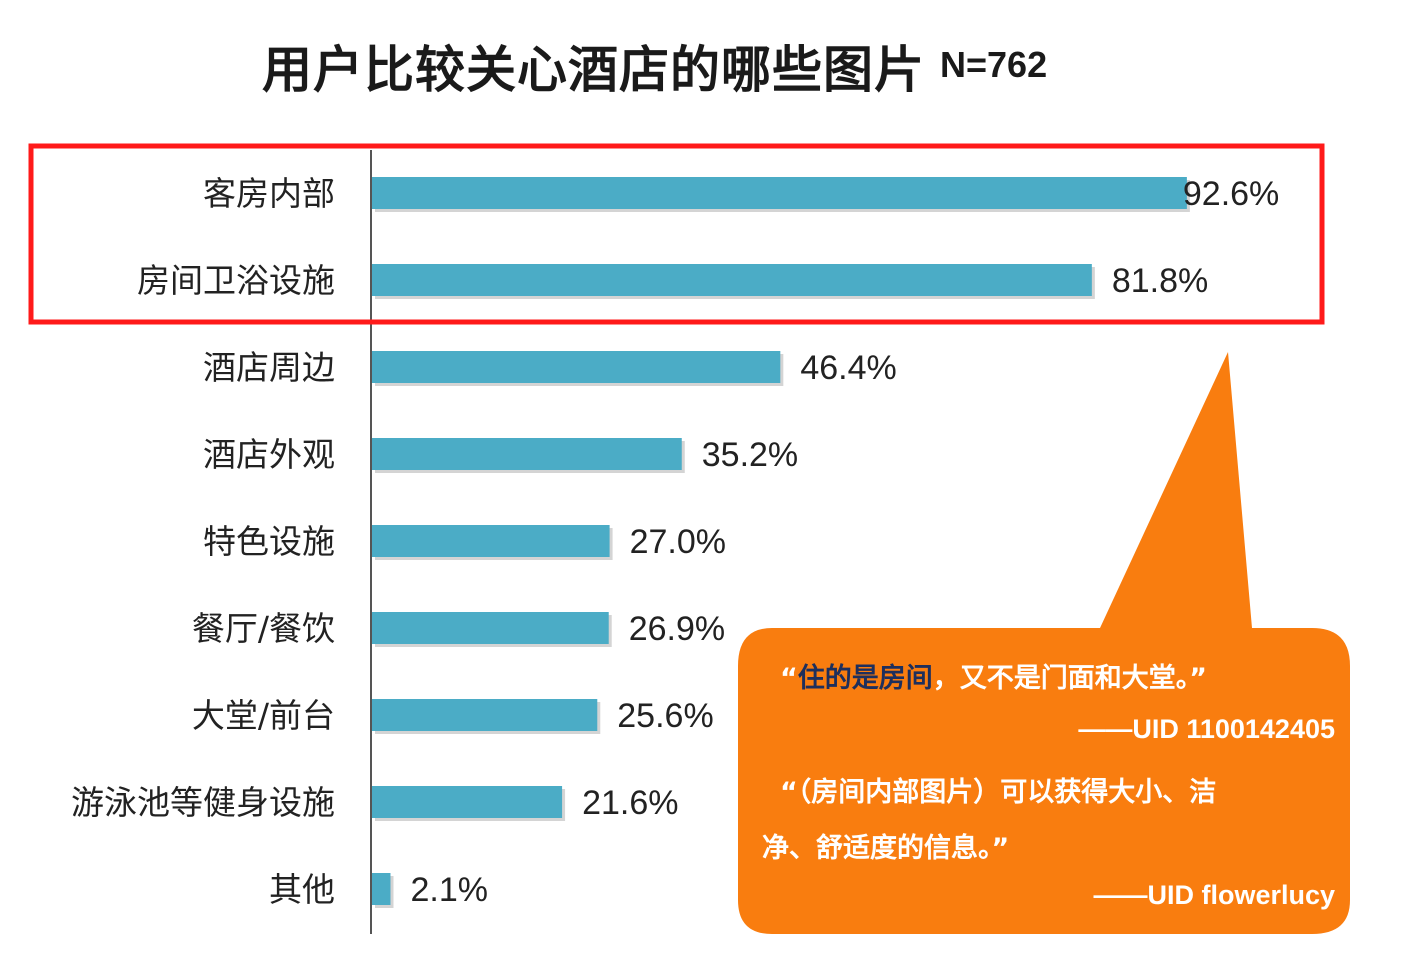 Image resolution: width=1410 pixels, height=958 pixels. I want to click on quote-1: “住的是房间，又不是门面和大堂。”, so click(993, 675).